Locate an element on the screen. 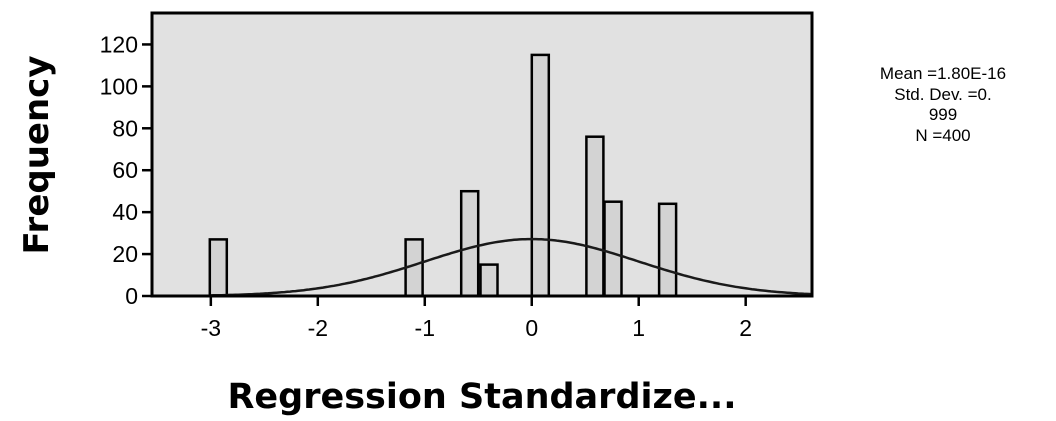 The image size is (1056, 421). stats-n: N =400 is located at coordinates (942, 135).